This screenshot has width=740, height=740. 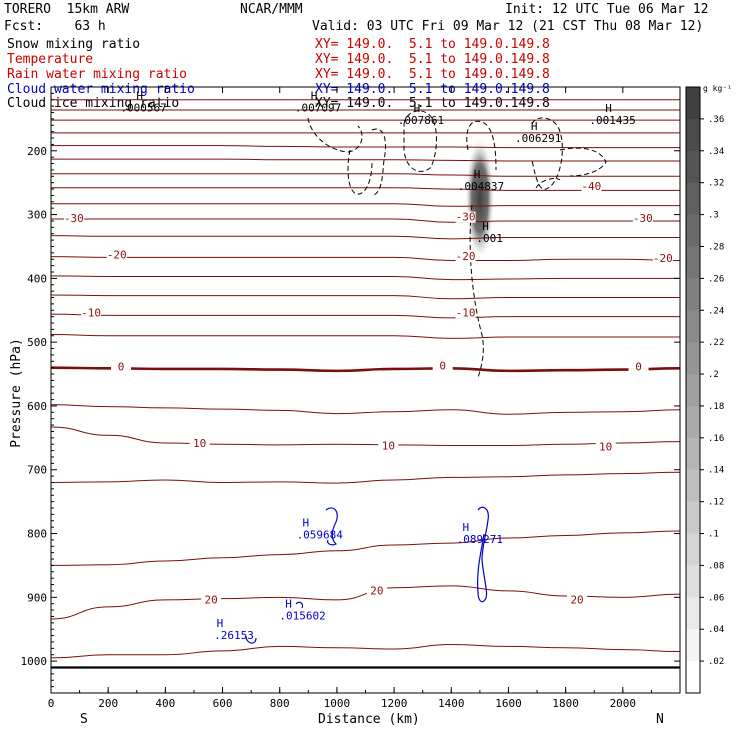 What do you see at coordinates (37, 215) in the screenshot?
I see `y-tick-label: 300` at bounding box center [37, 215].